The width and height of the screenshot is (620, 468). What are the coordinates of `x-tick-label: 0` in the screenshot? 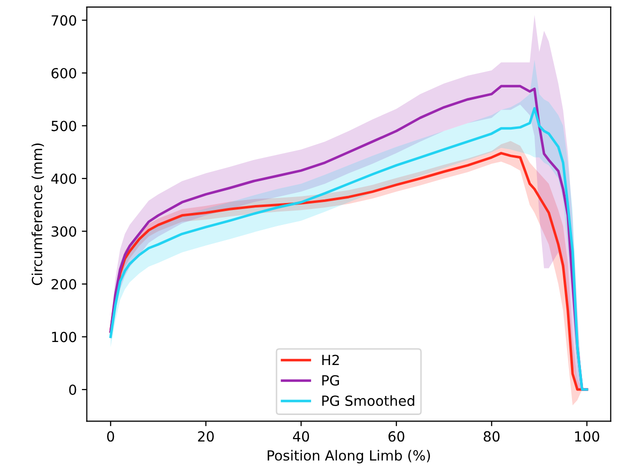 It's located at (110, 436).